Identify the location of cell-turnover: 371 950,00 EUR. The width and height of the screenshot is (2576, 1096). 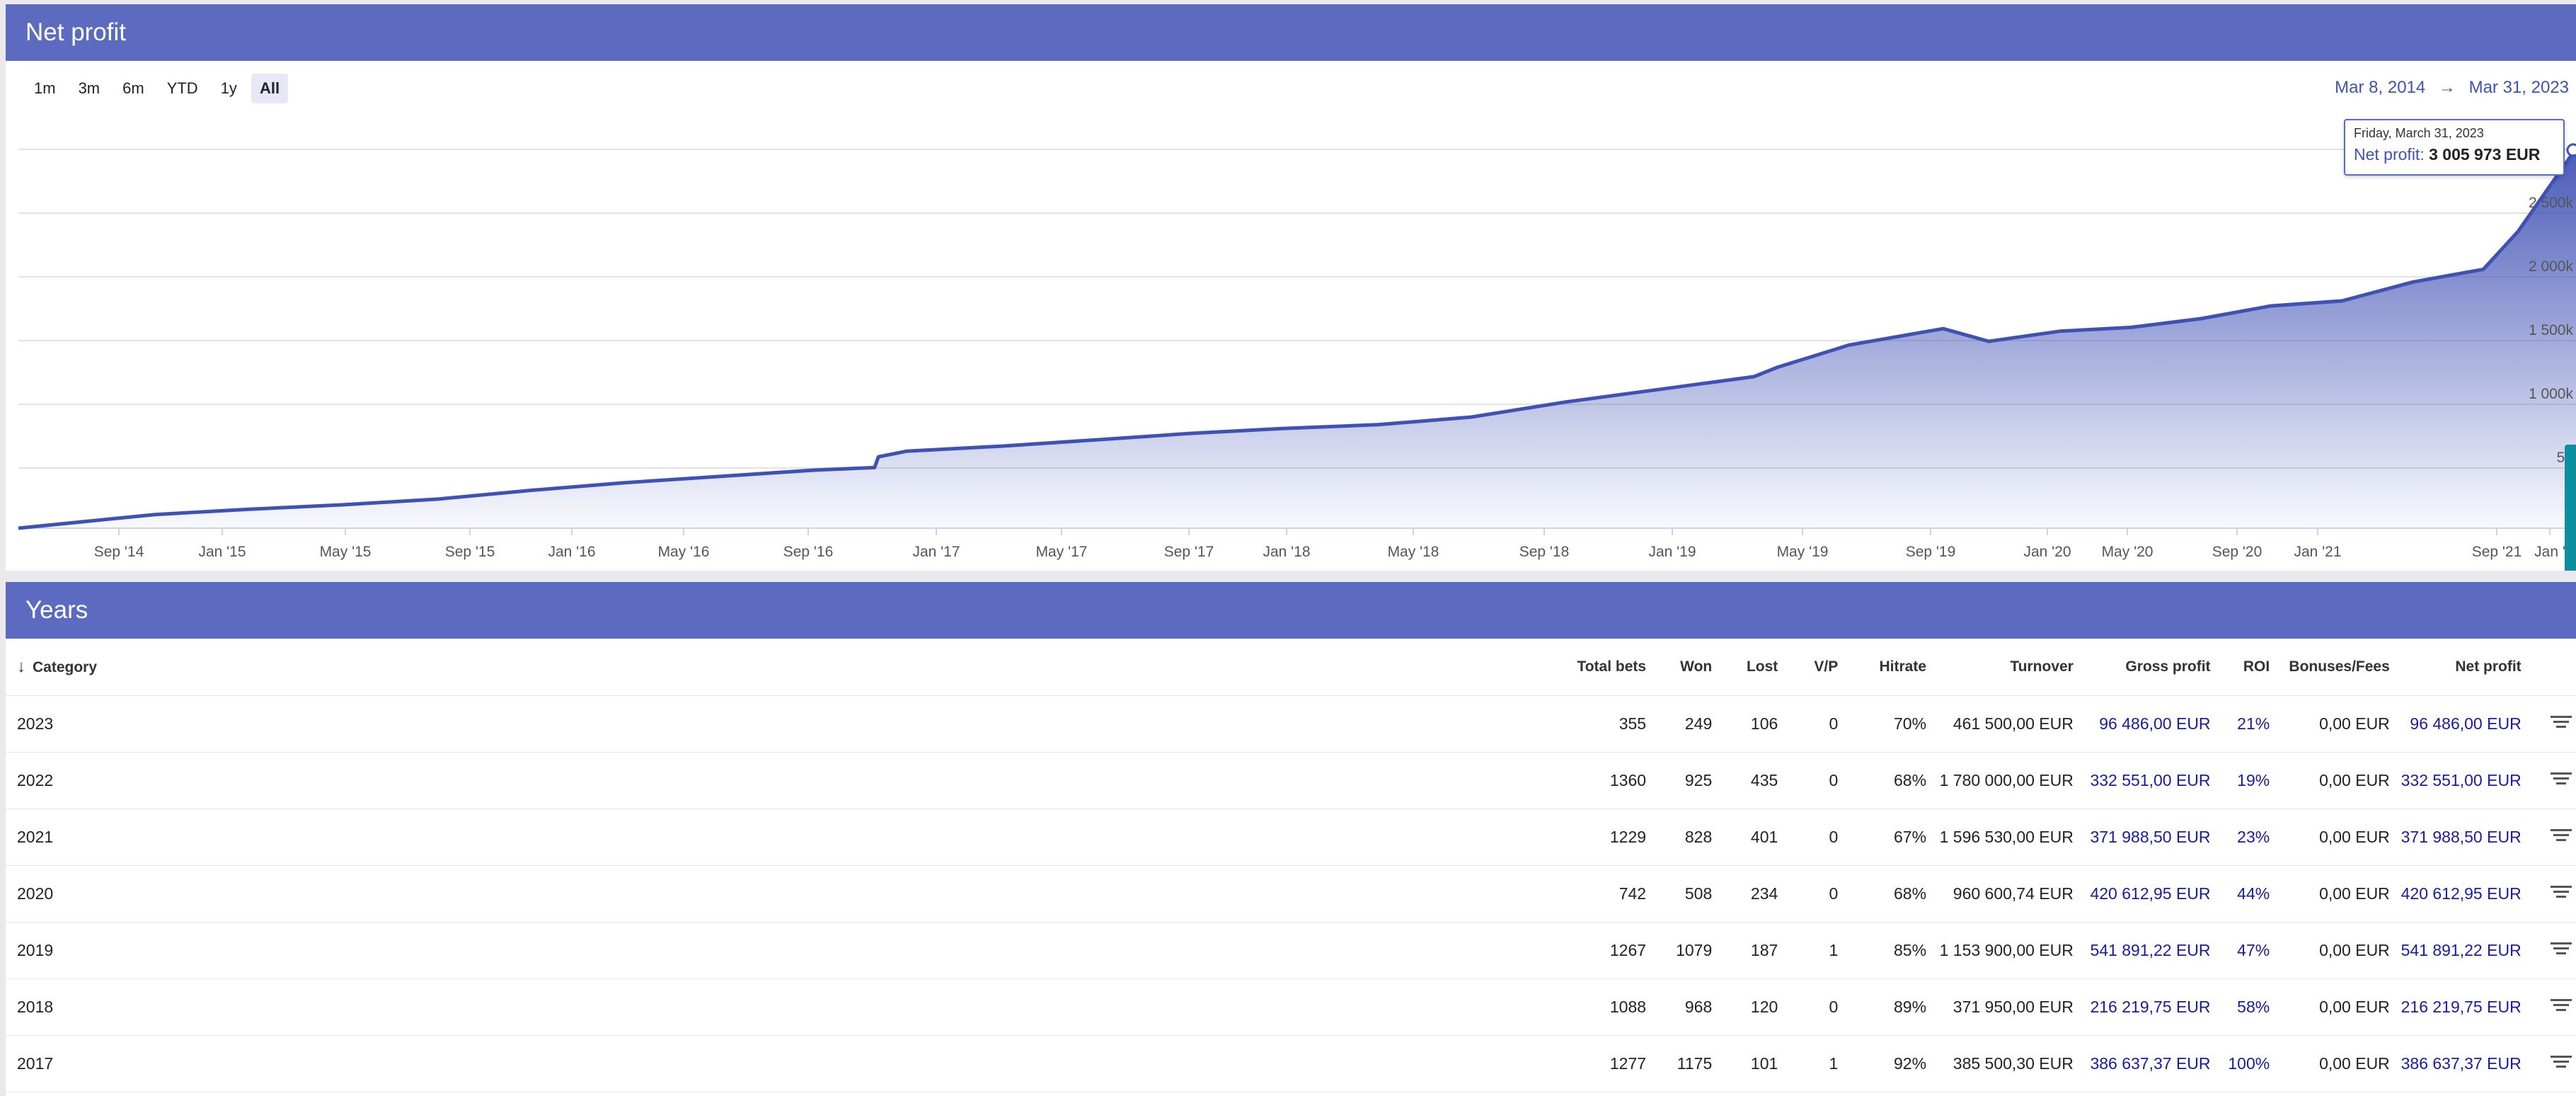
(2004, 1007).